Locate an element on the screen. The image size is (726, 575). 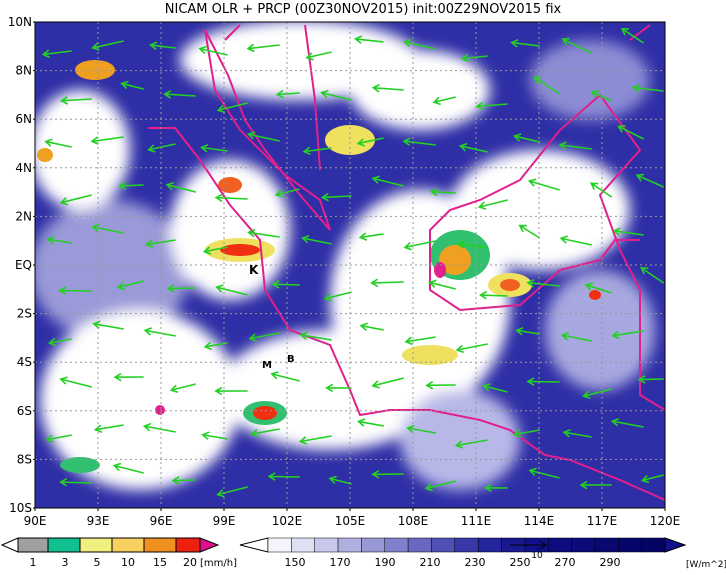
lat-label: 8N is located at coordinates (23, 71).